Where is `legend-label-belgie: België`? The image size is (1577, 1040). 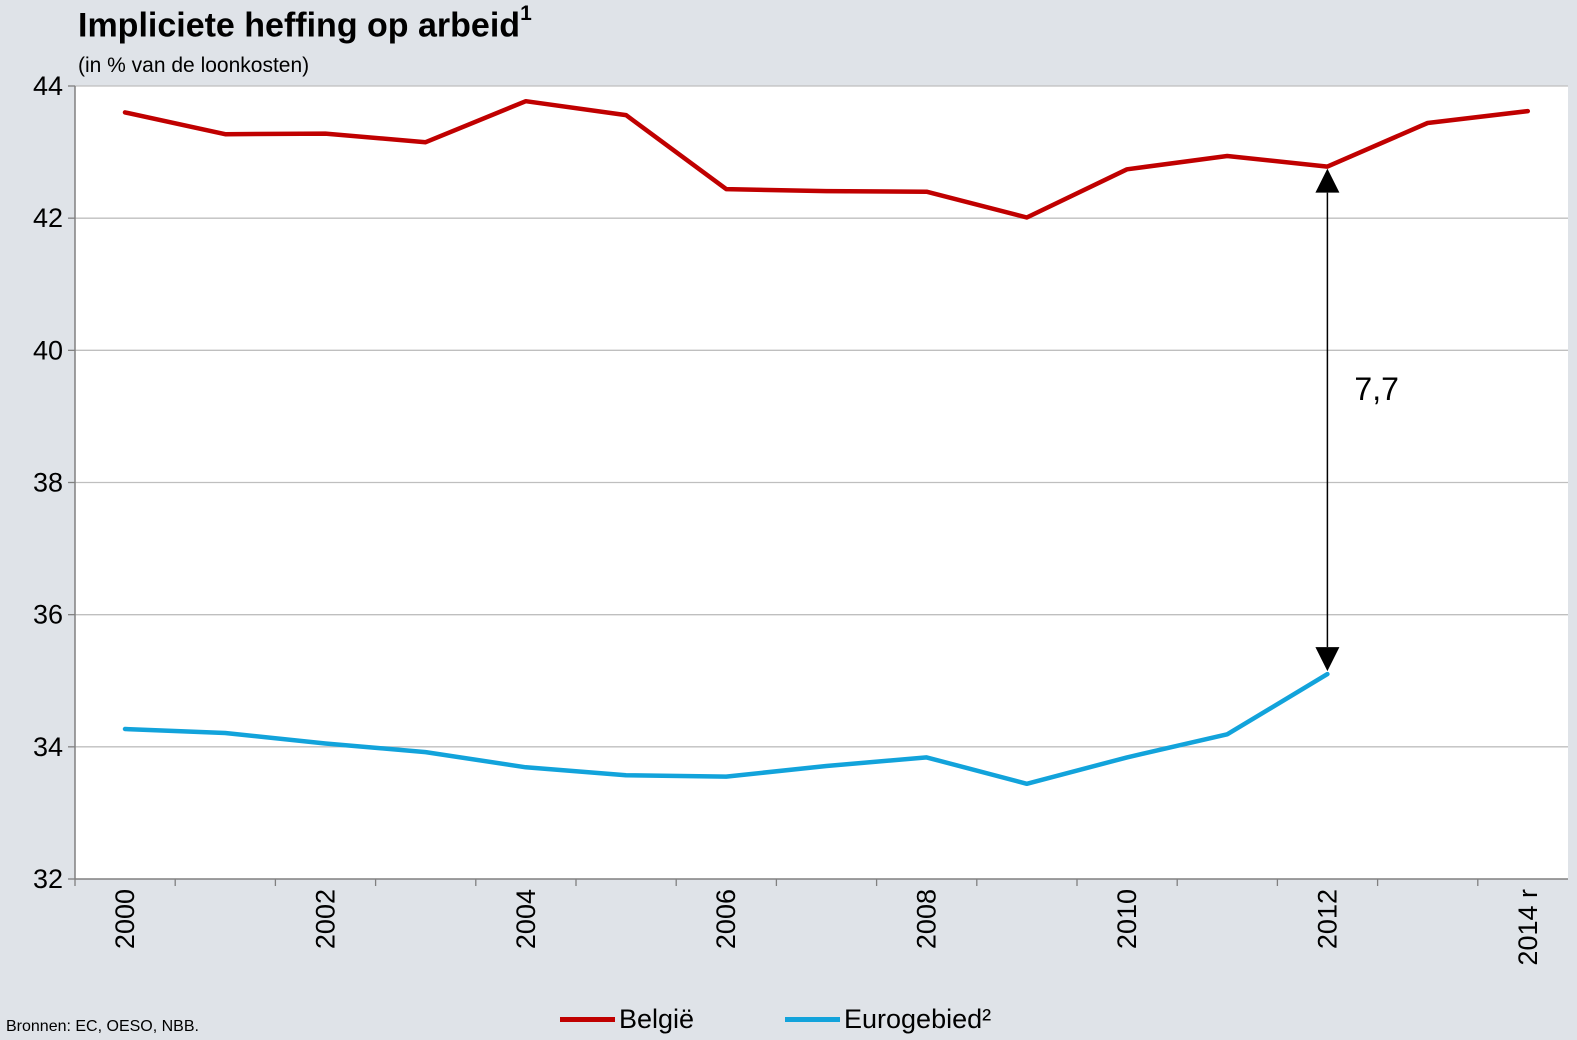 legend-label-belgie: België is located at coordinates (657, 1018).